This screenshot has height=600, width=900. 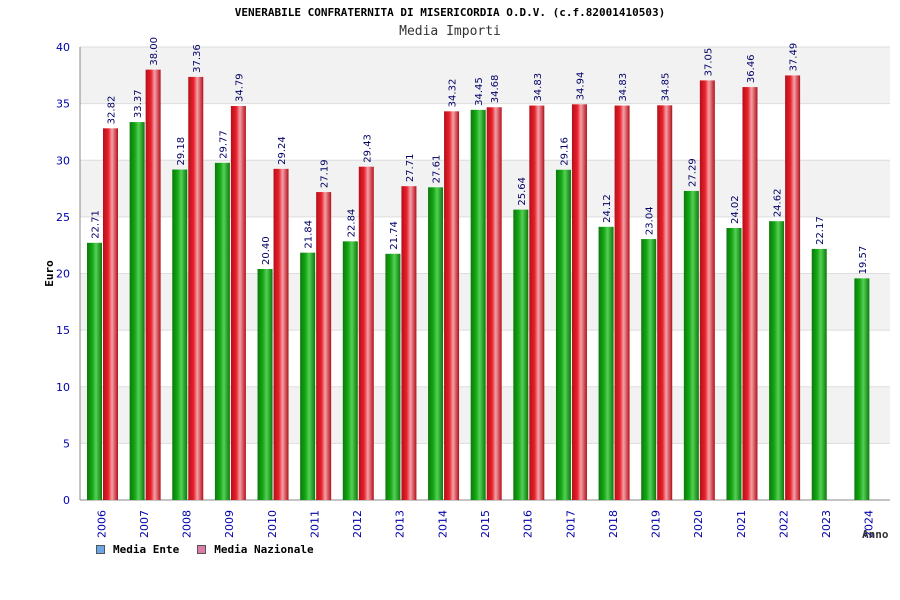 What do you see at coordinates (692, 172) in the screenshot?
I see `data-label-media-ente-2020: 27.29` at bounding box center [692, 172].